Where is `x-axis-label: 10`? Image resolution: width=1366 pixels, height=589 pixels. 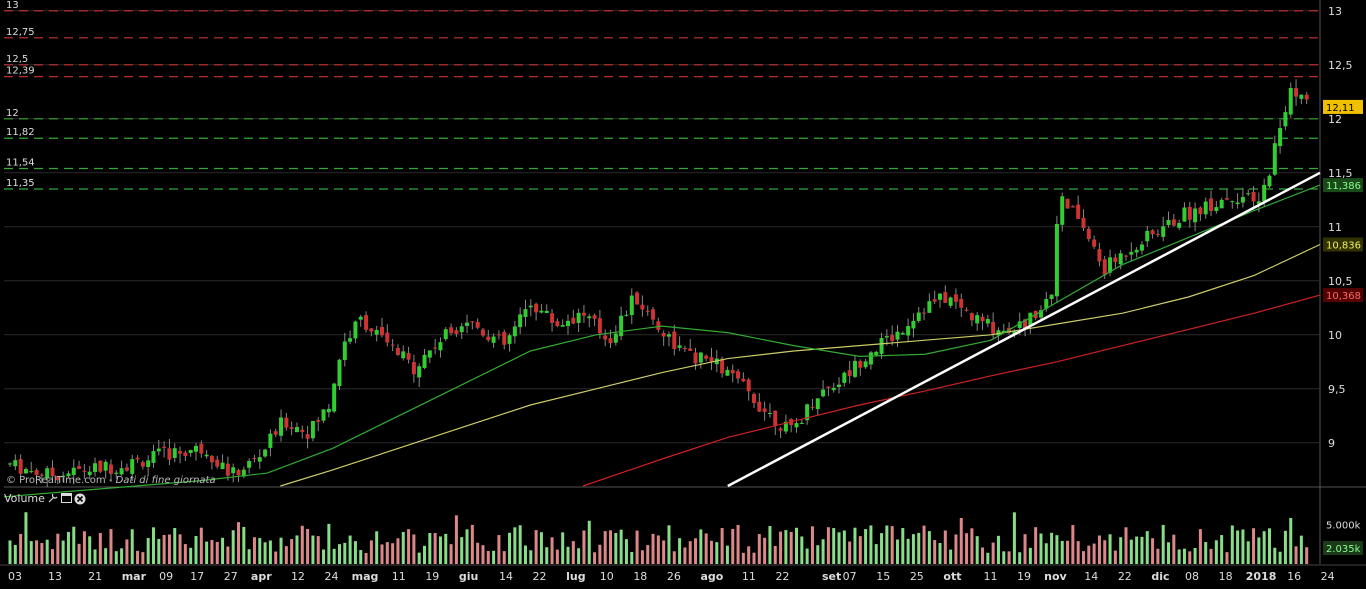 x-axis-label: 10 is located at coordinates (607, 576).